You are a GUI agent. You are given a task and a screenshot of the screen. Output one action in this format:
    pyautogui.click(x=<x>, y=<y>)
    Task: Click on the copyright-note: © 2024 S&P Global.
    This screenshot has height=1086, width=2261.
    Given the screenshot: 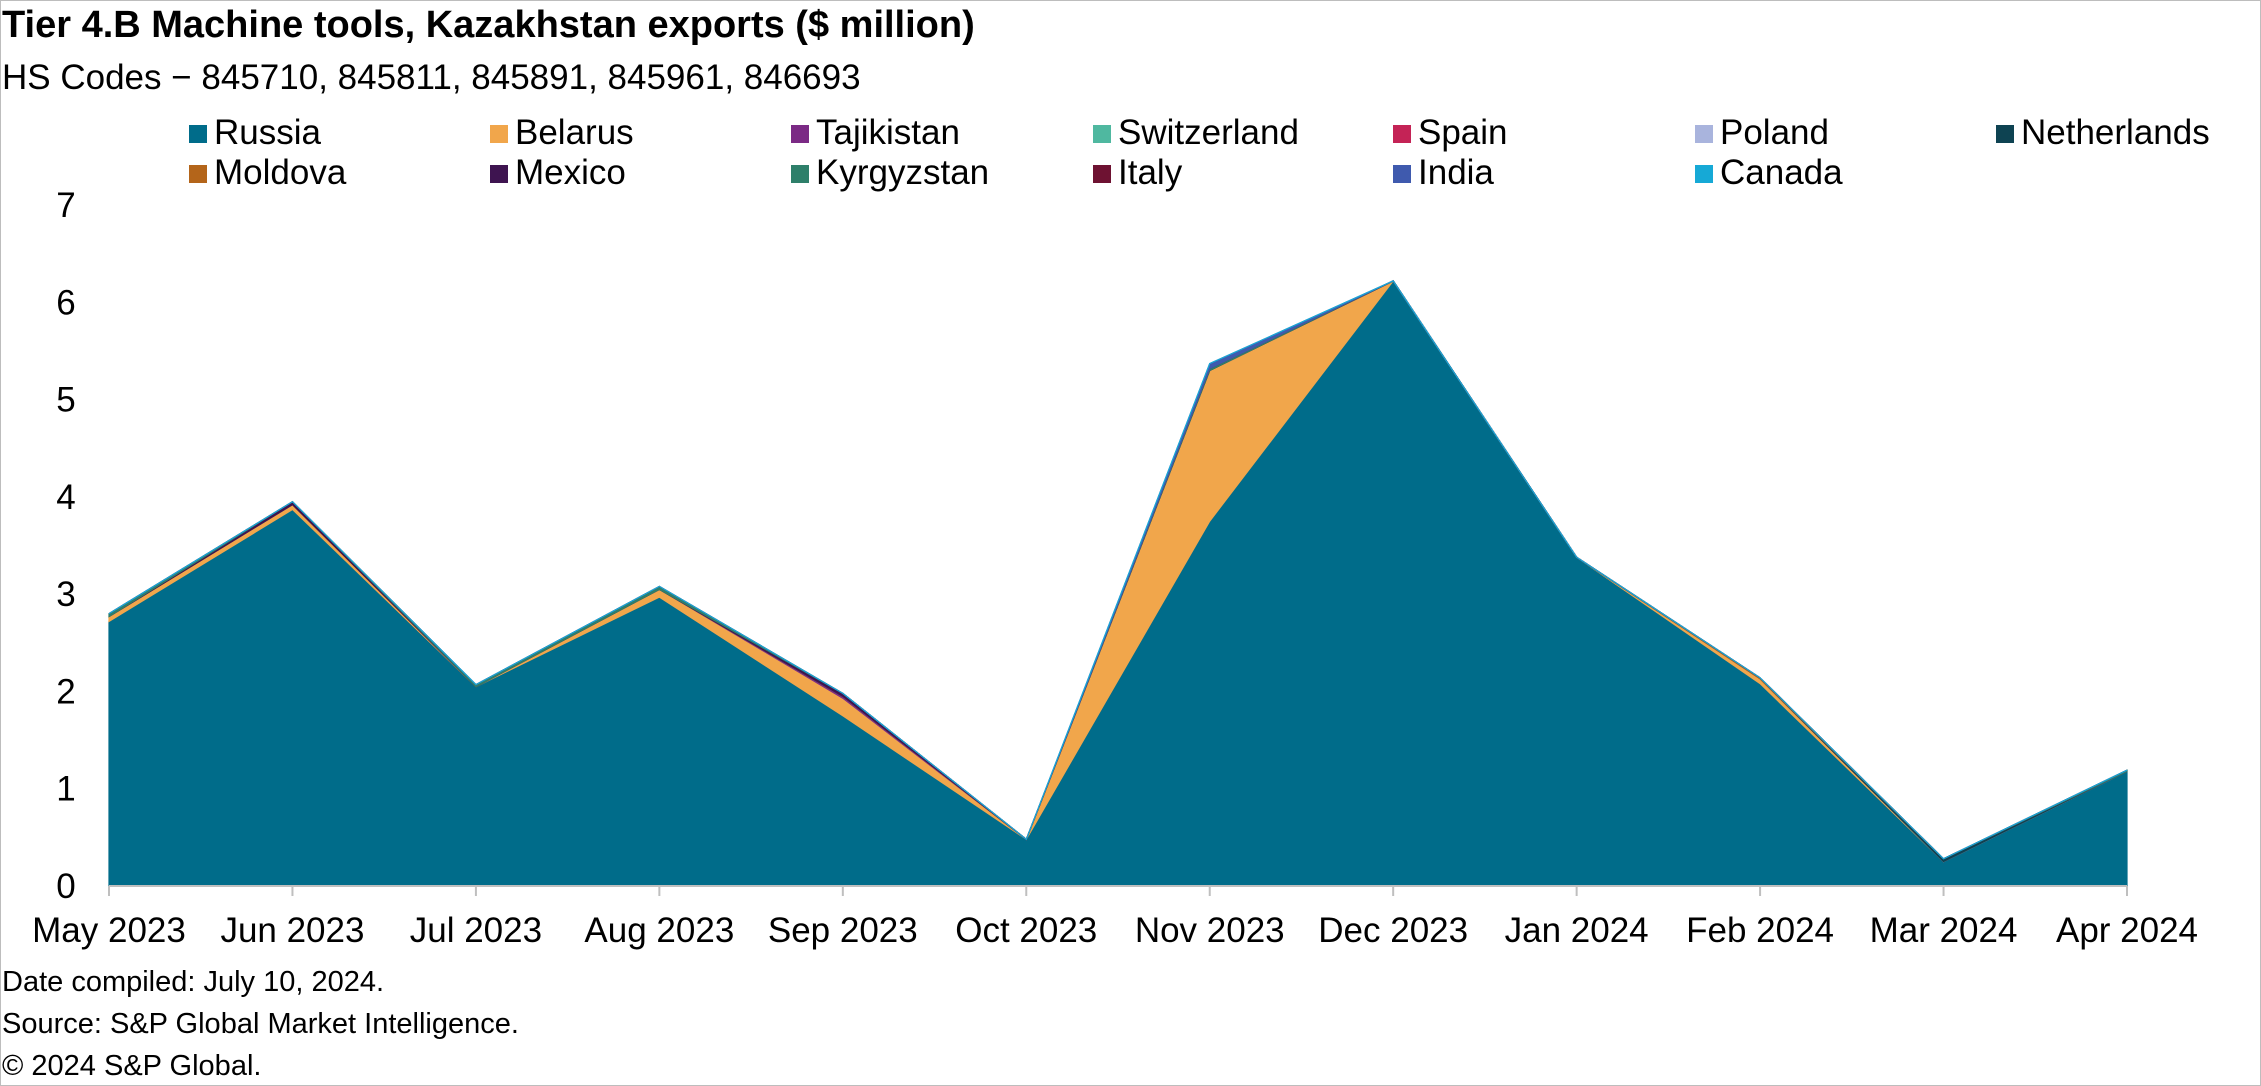 What is the action you would take?
    pyautogui.click(x=132, y=1066)
    